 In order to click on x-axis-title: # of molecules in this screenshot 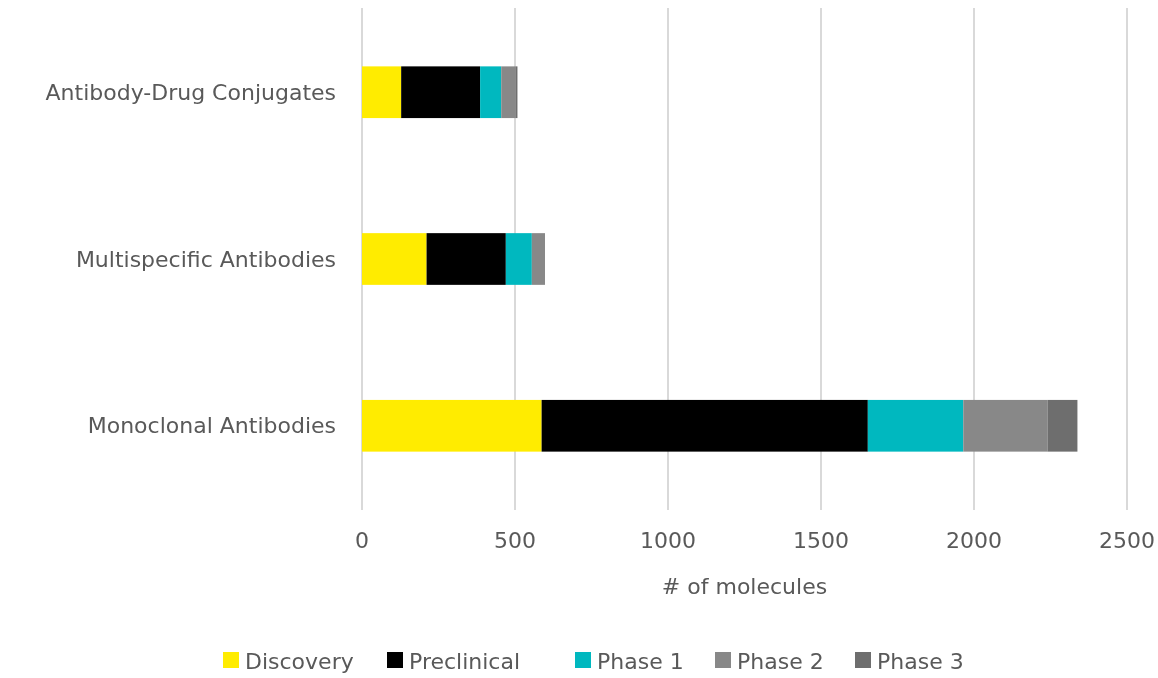, I will do `click(744, 586)`.